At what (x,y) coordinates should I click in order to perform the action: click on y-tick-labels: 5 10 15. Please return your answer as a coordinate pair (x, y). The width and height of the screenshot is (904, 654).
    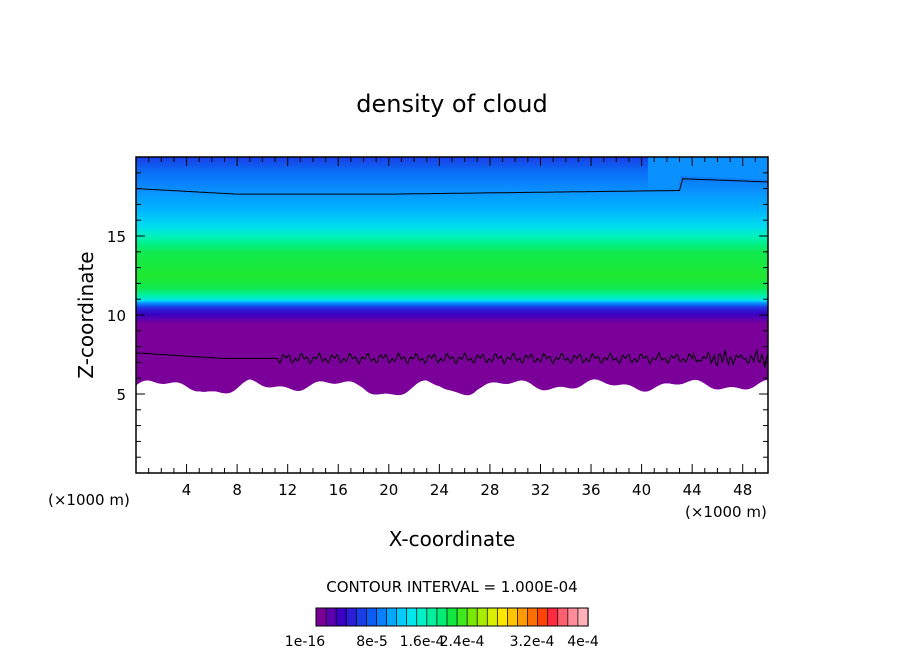
    Looking at the image, I should click on (116, 316).